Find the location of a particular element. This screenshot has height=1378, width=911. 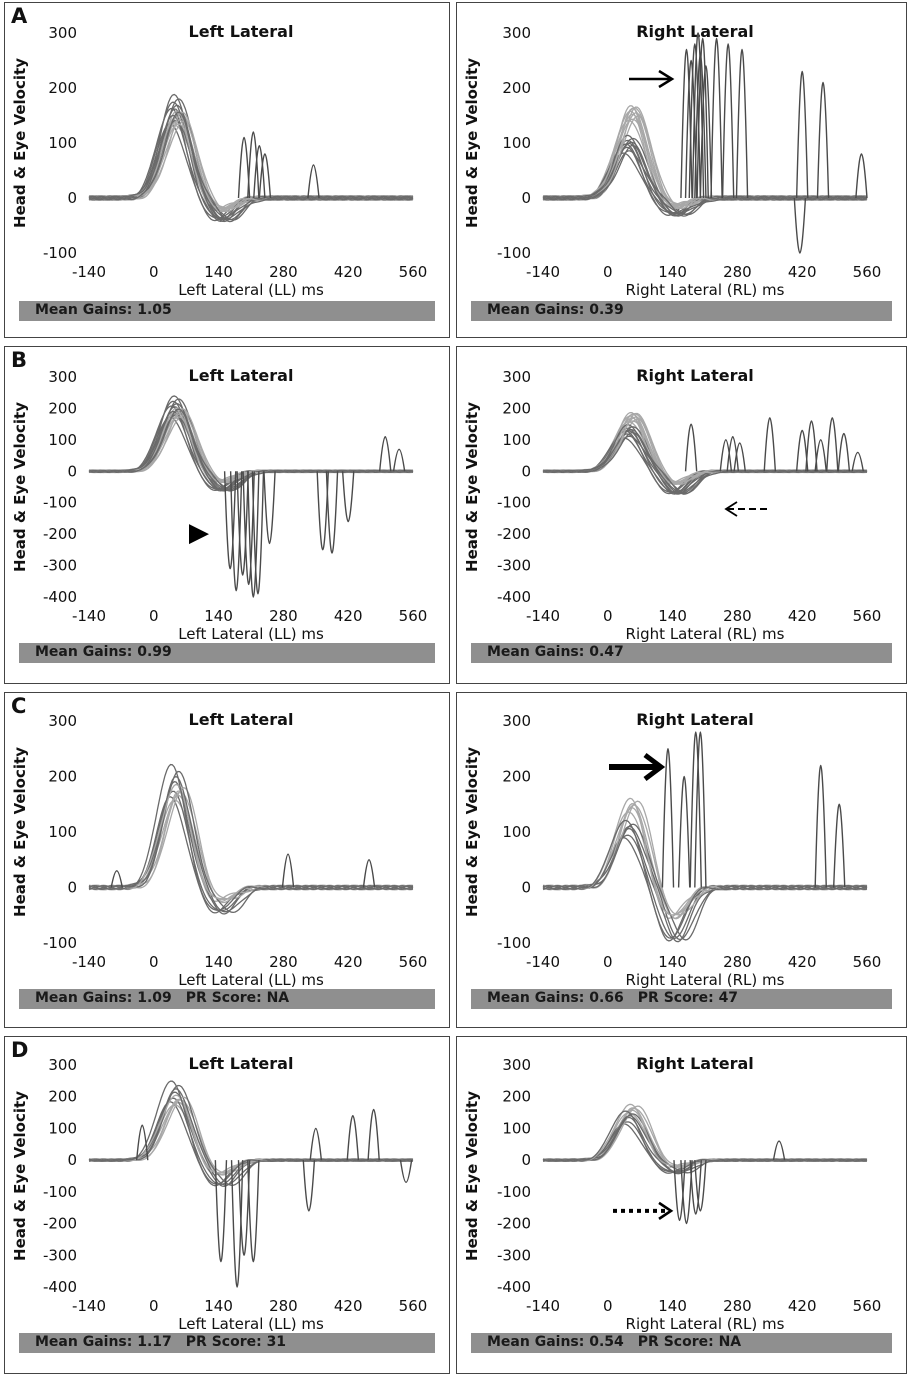

mean-gains-bar: Mean Gains: 0.66 PR Score: 47 is located at coordinates (681, 999).